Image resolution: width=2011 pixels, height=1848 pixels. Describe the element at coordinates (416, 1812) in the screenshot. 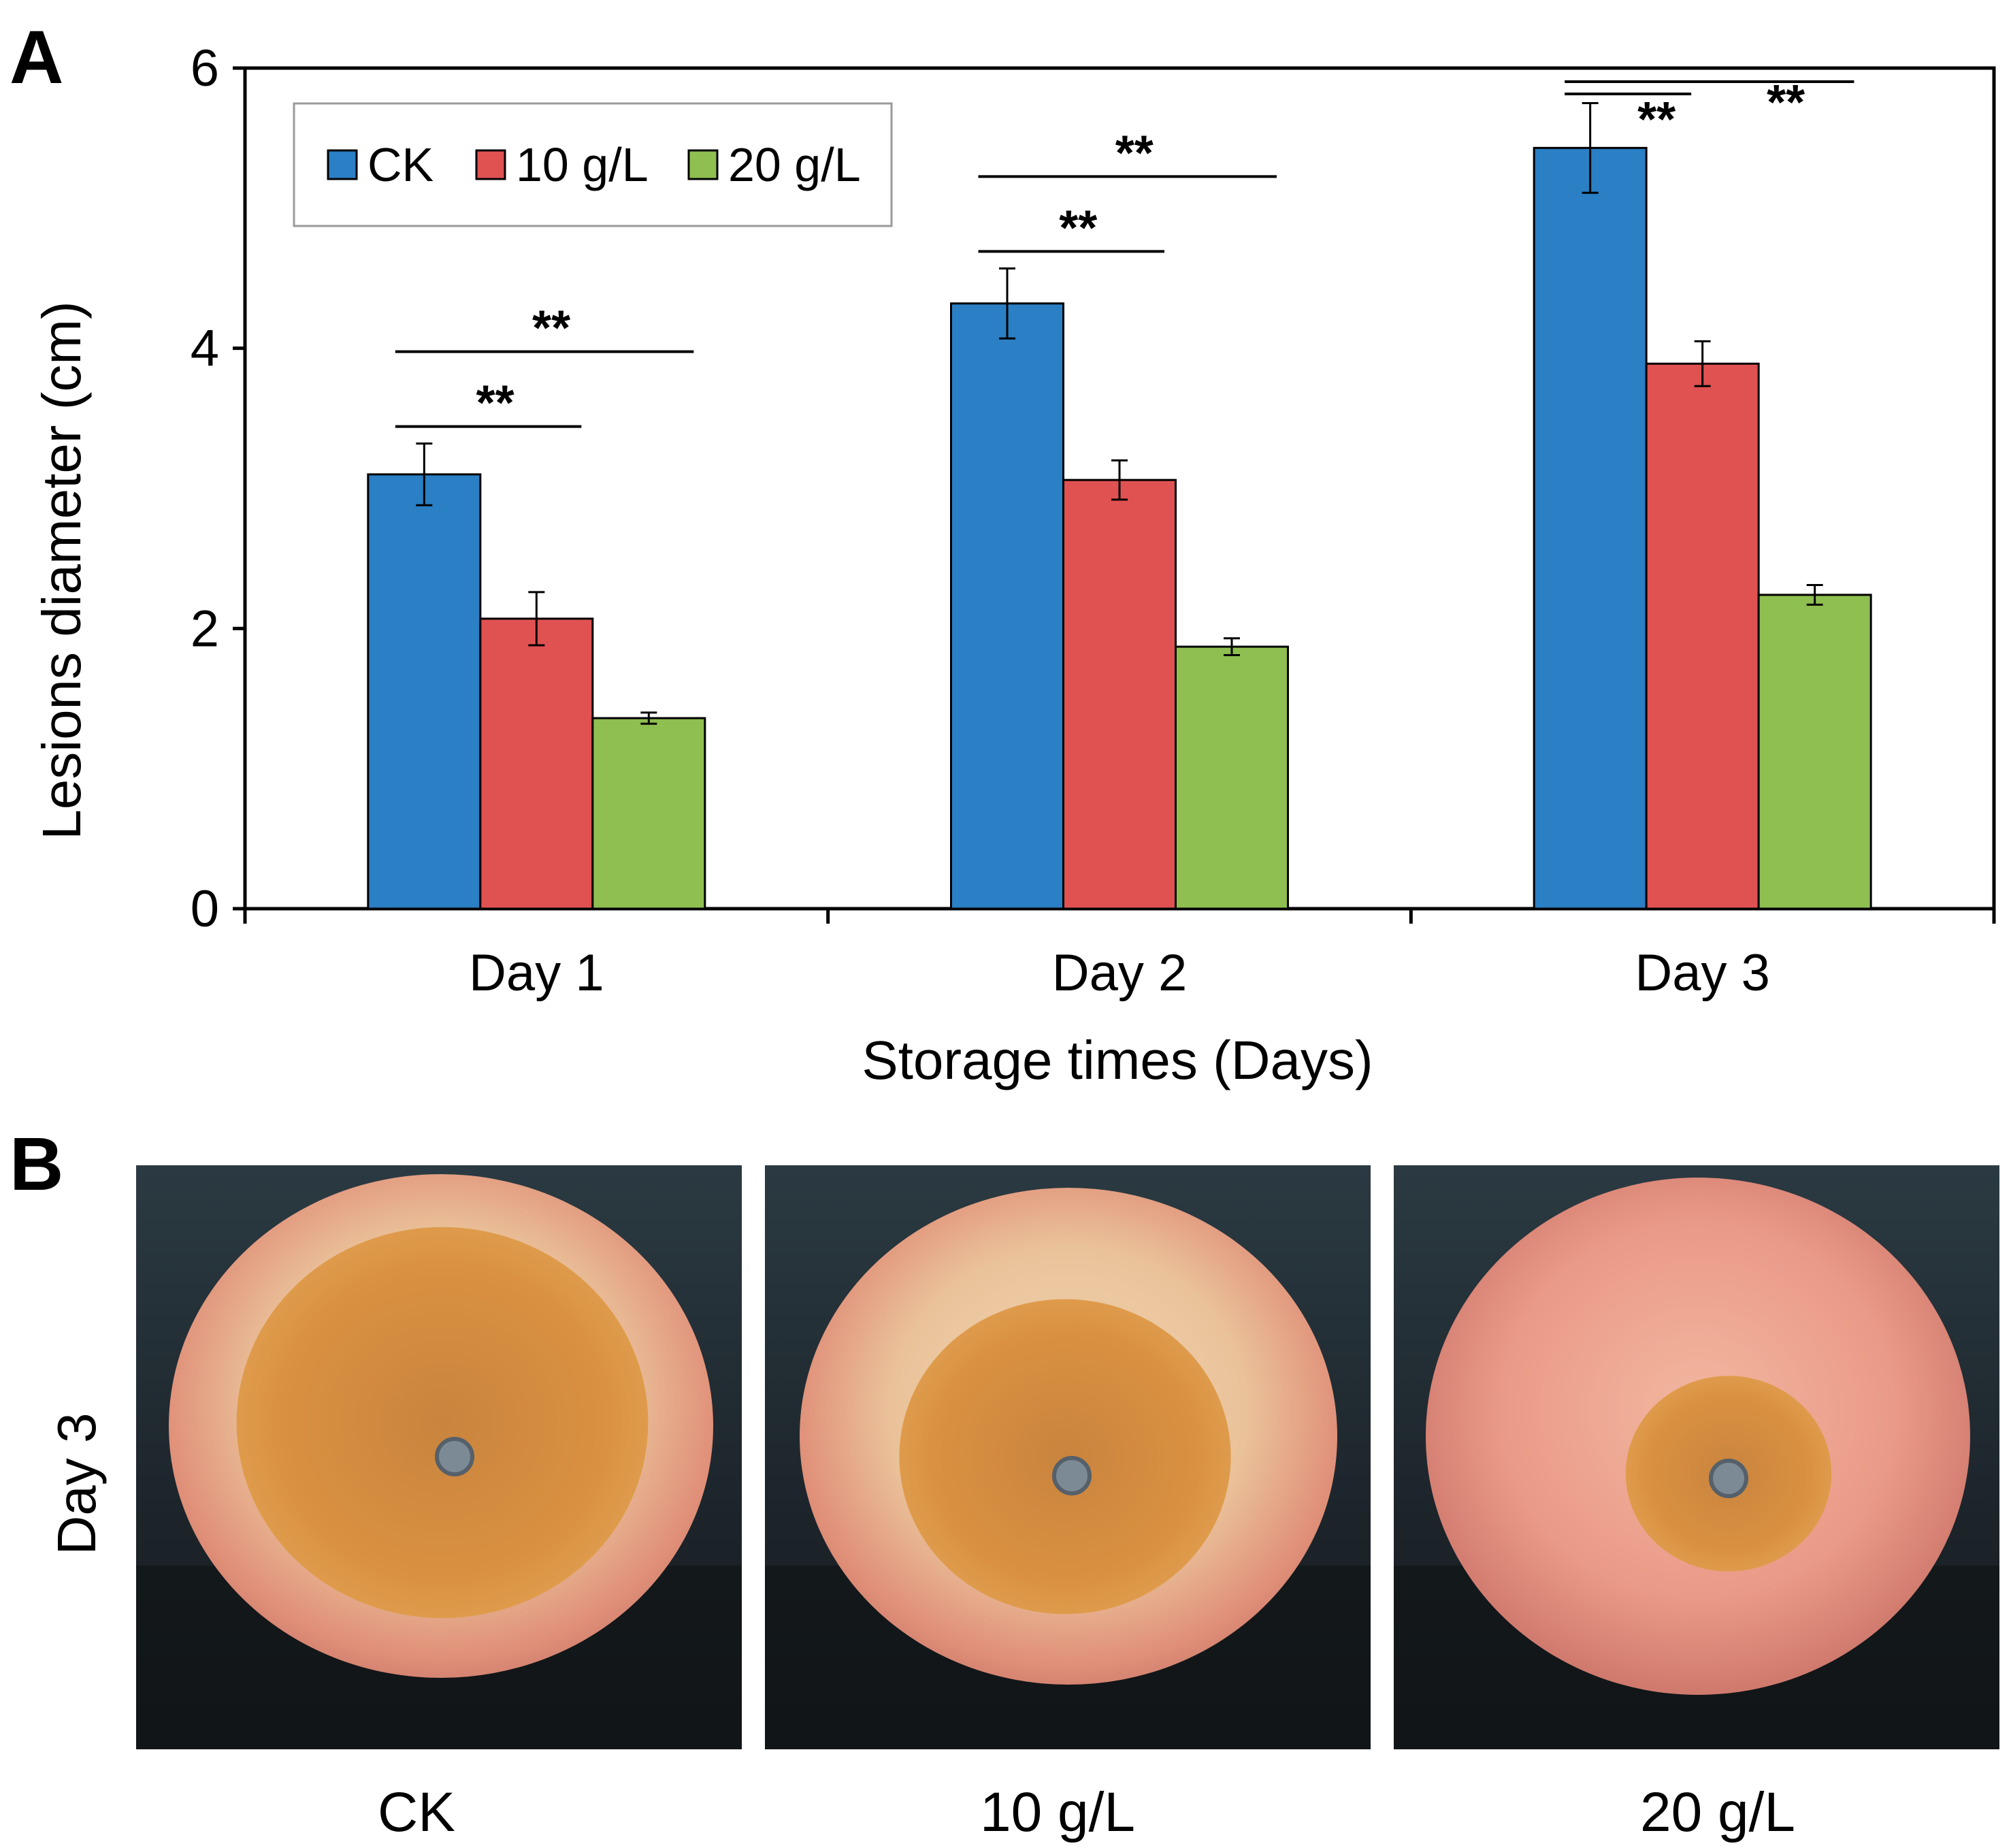

I see `photo-caption-ck: CK` at that location.